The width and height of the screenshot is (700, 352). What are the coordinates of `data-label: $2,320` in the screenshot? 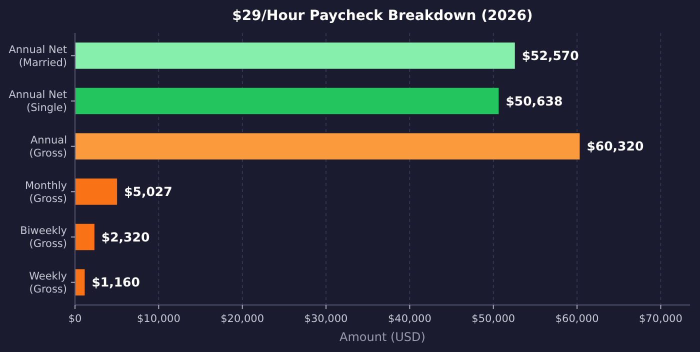 It's located at (125, 236).